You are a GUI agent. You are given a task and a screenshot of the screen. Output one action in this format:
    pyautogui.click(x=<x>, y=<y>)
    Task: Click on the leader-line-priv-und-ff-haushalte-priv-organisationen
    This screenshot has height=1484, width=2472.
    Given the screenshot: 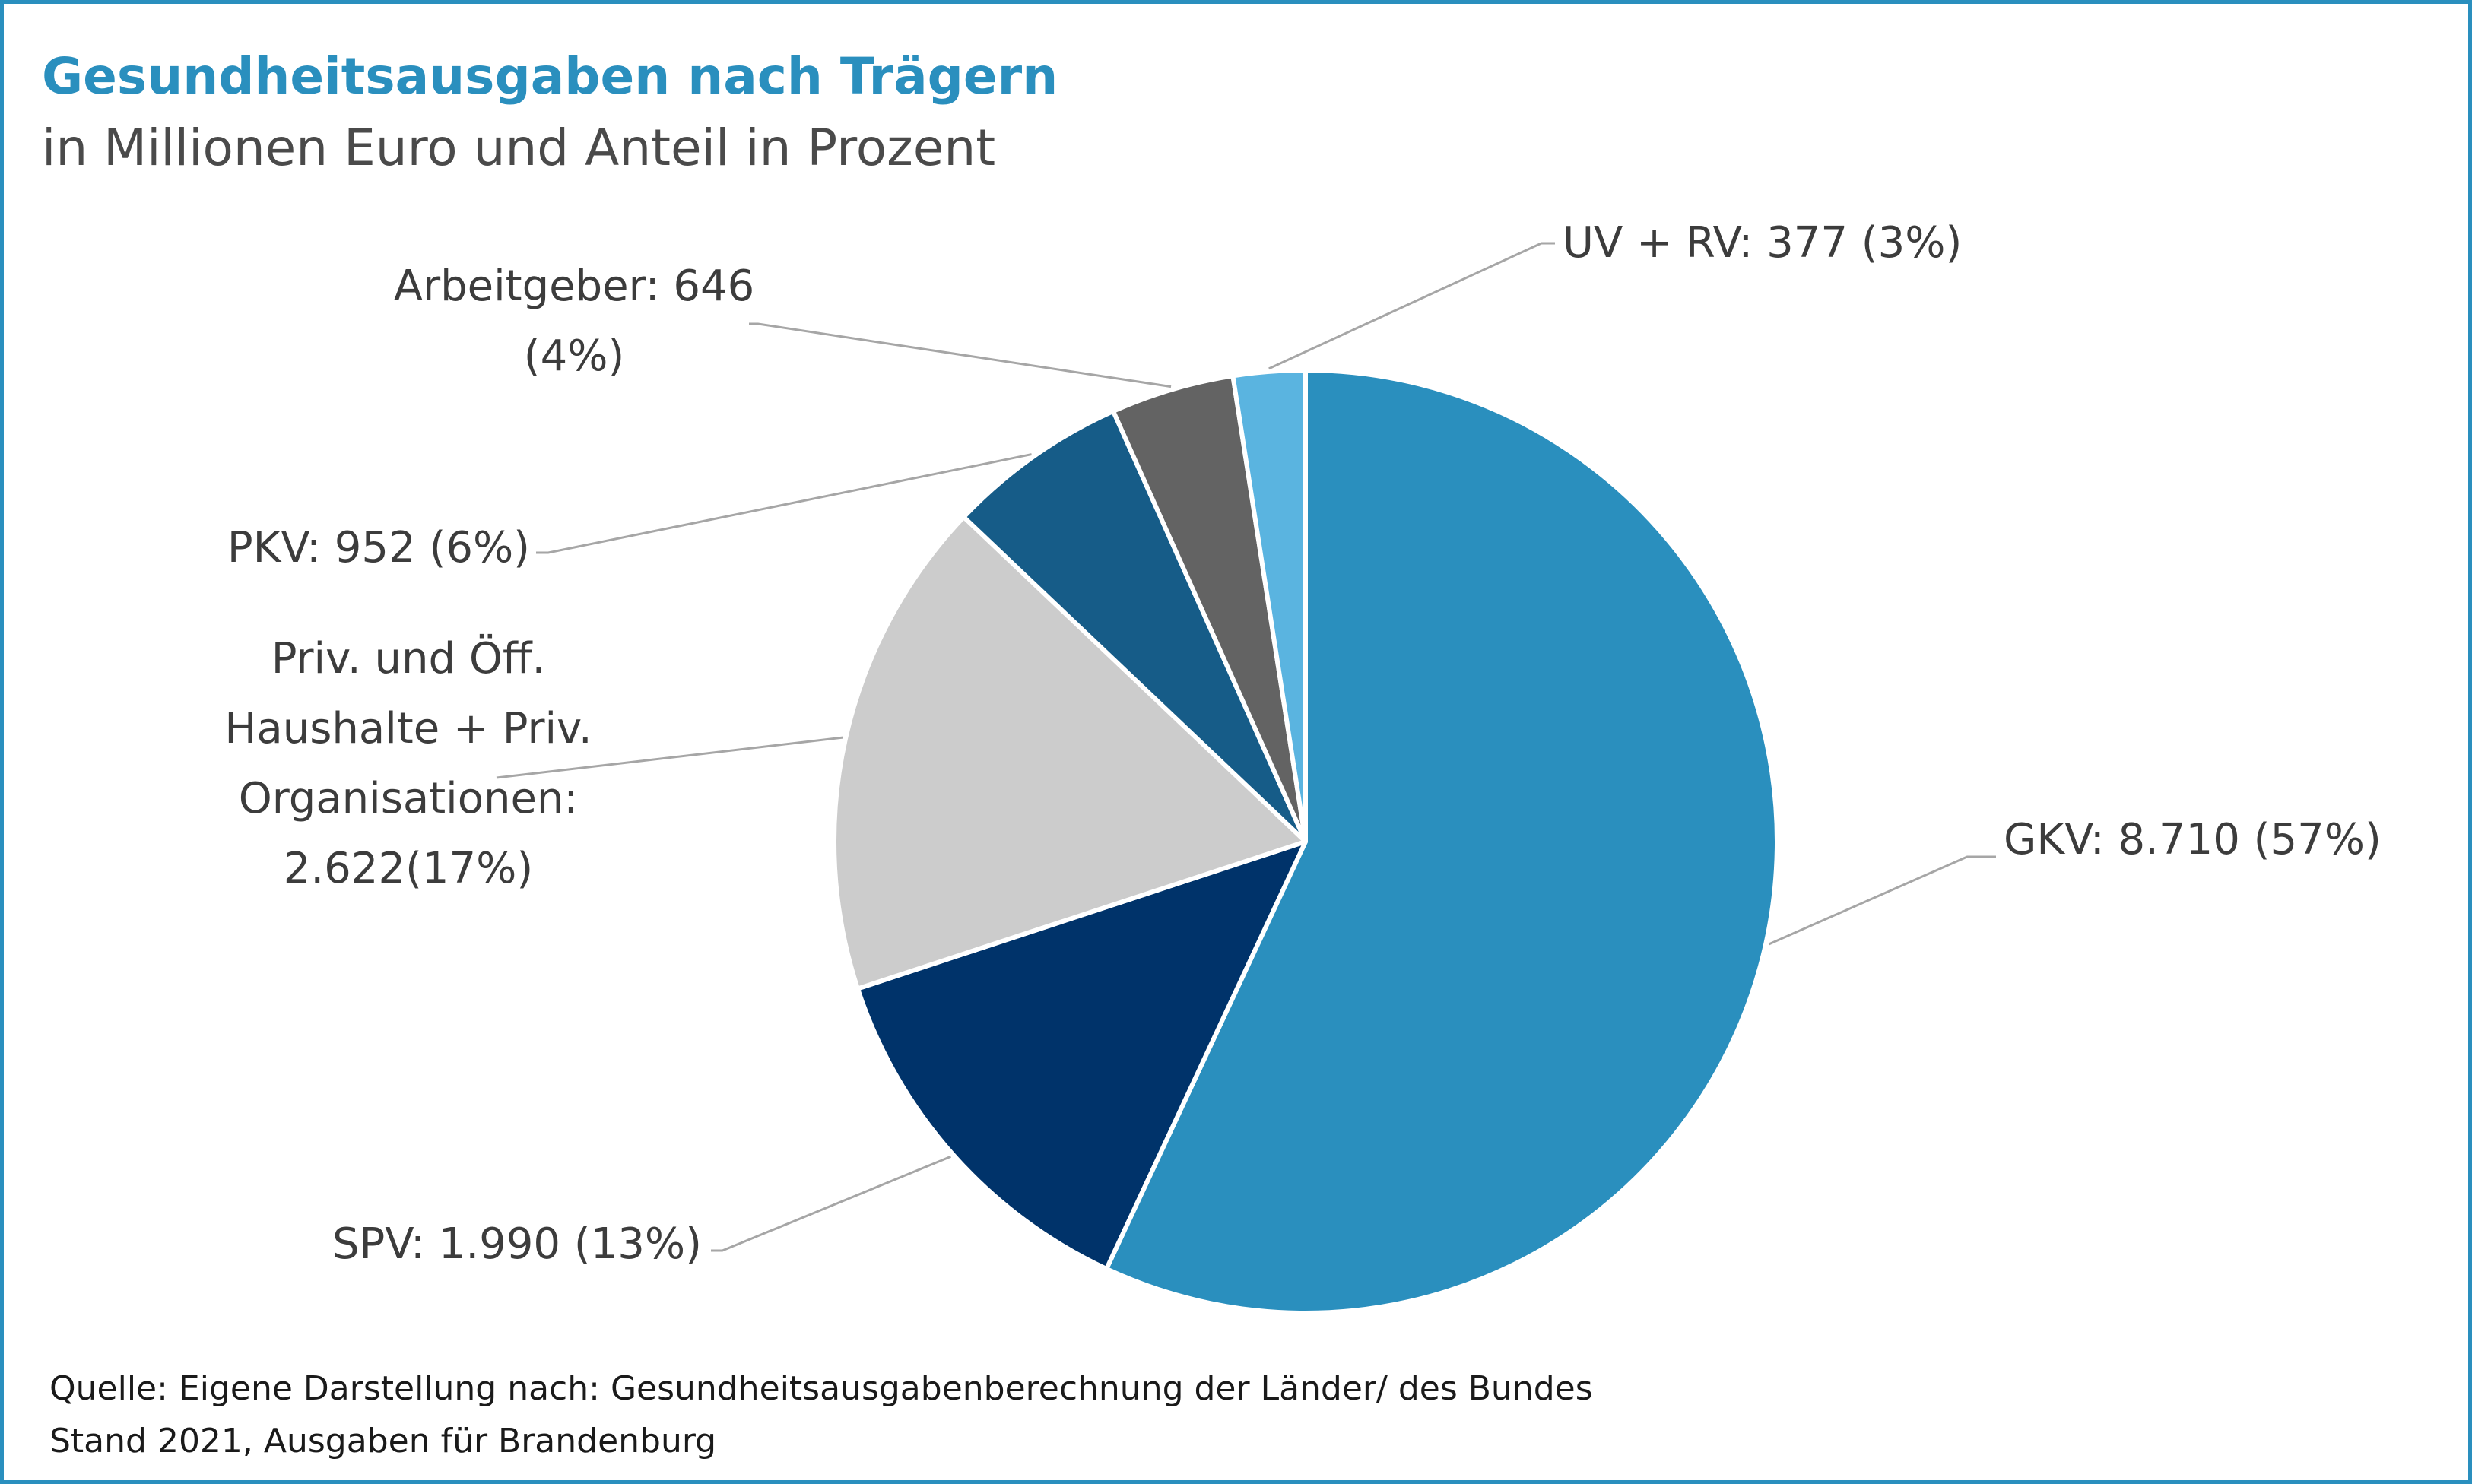 What is the action you would take?
    pyautogui.click(x=670, y=757)
    